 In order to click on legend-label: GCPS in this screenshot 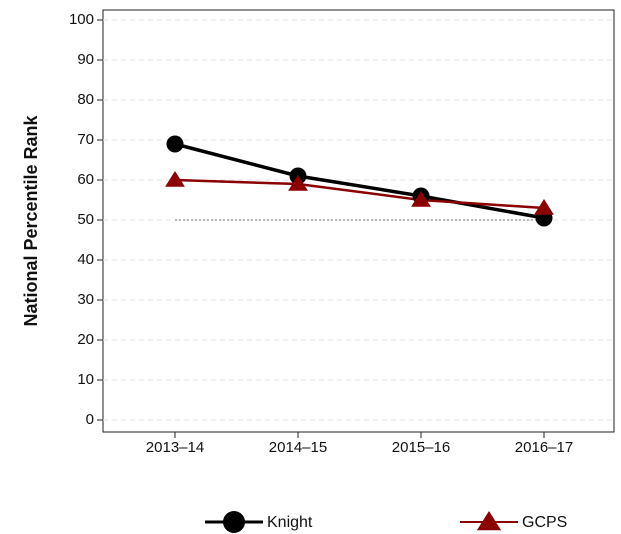, I will do `click(544, 522)`.